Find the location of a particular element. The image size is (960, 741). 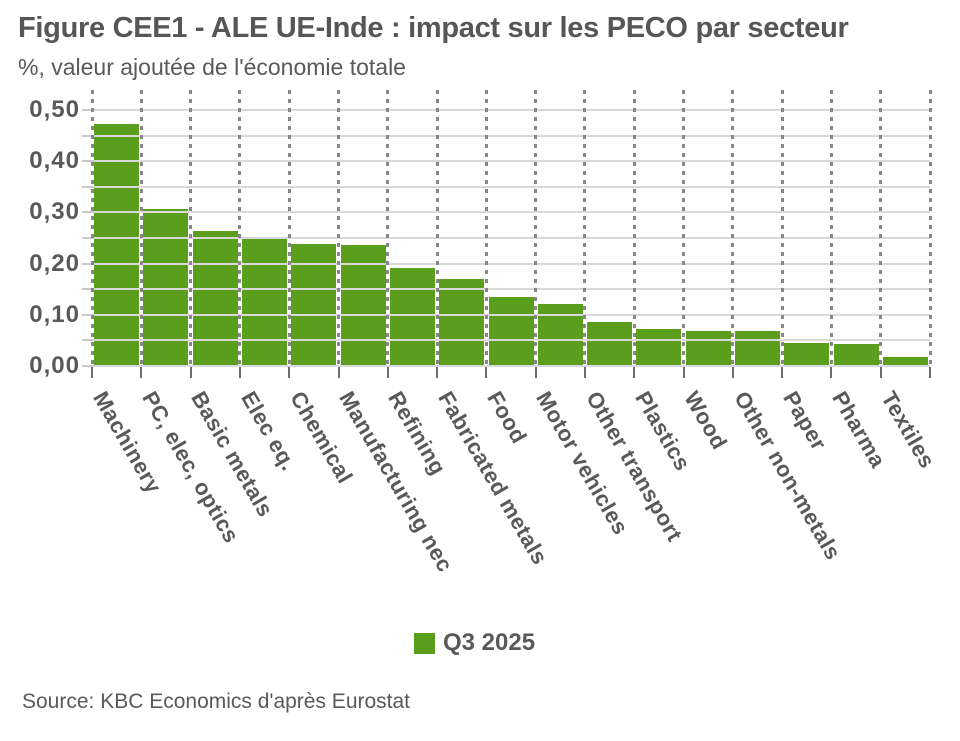

bar-wood is located at coordinates (708, 348).